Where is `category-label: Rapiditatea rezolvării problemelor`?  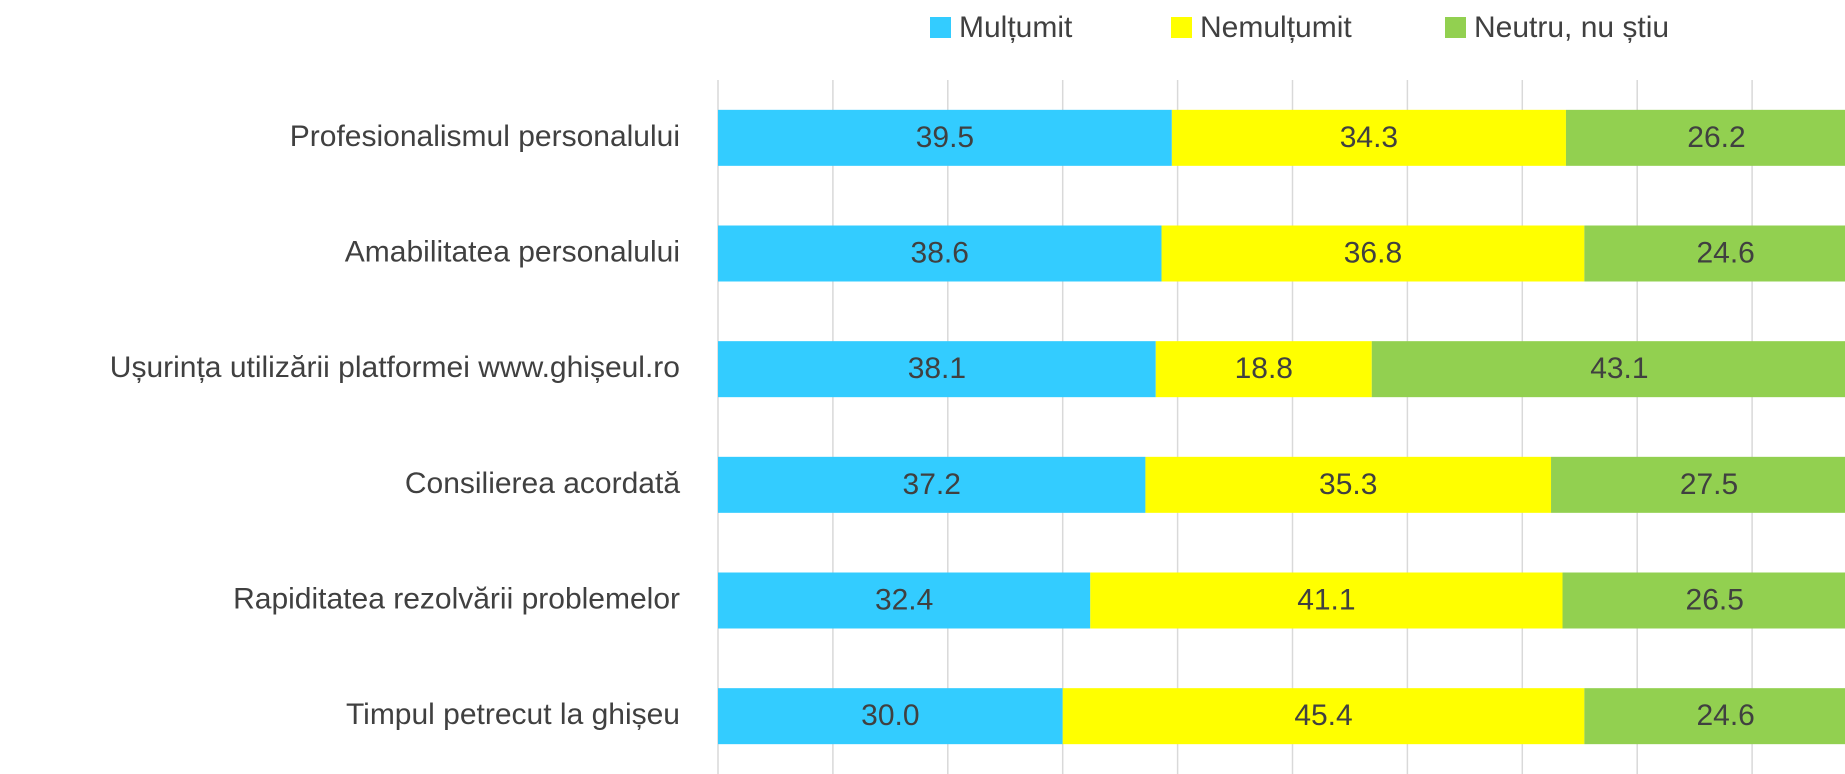 category-label: Rapiditatea rezolvării problemelor is located at coordinates (456, 598).